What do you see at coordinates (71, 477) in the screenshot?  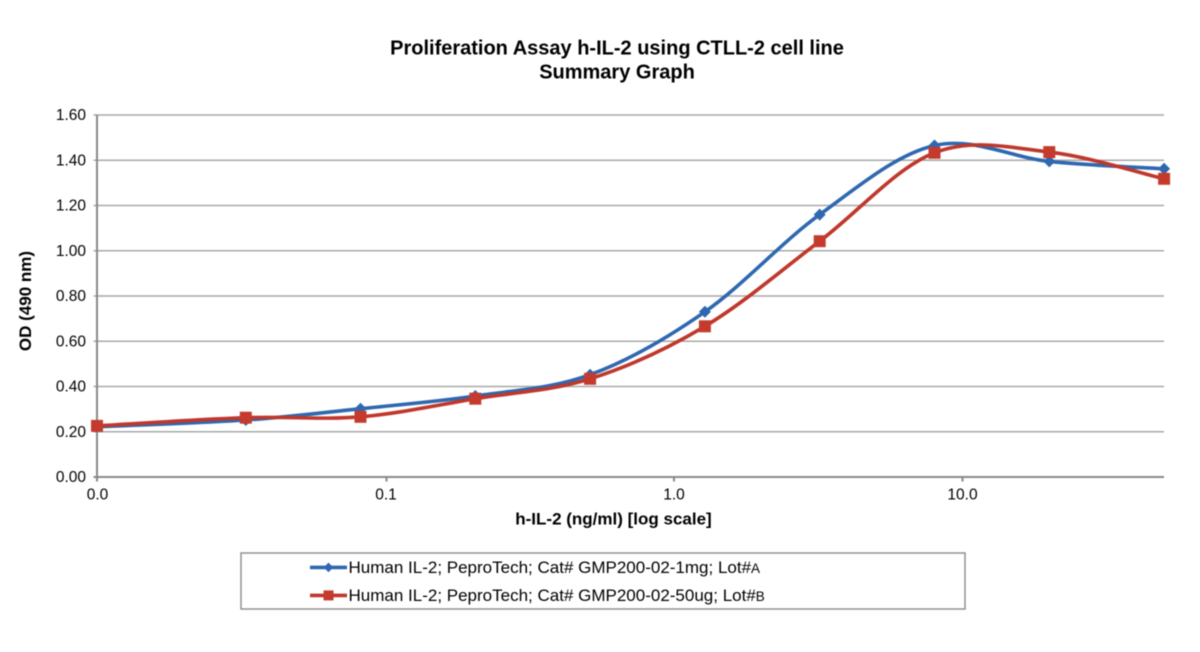 I see `svg-text: 0.00` at bounding box center [71, 477].